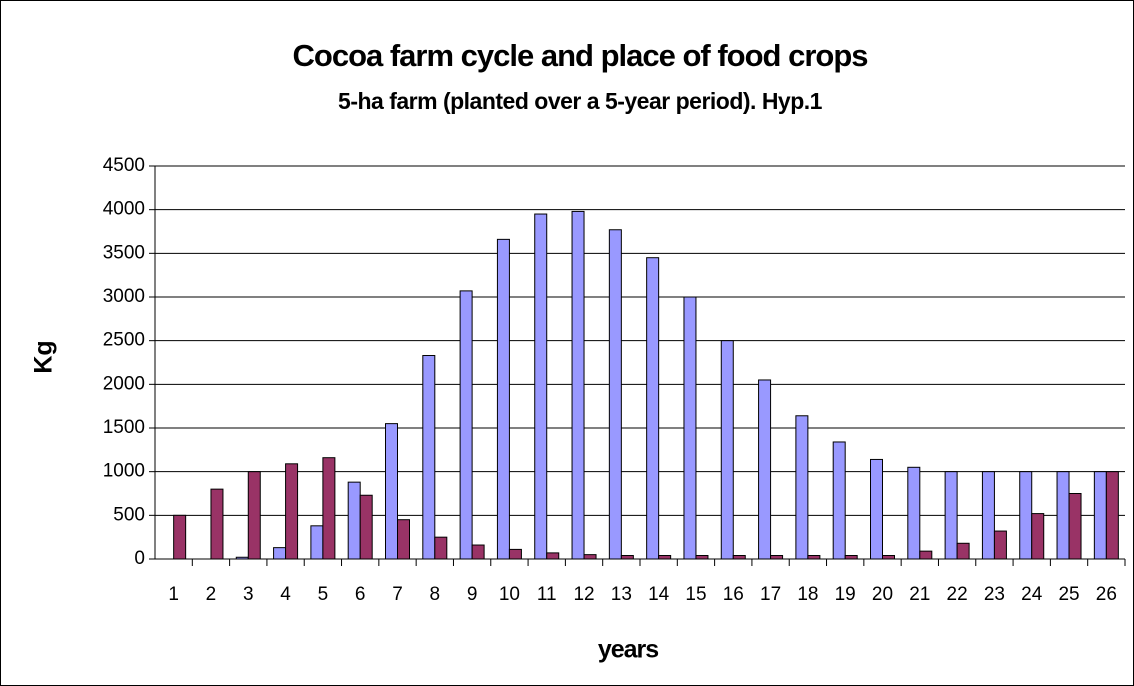  I want to click on x-tick-label: 23, so click(994, 594).